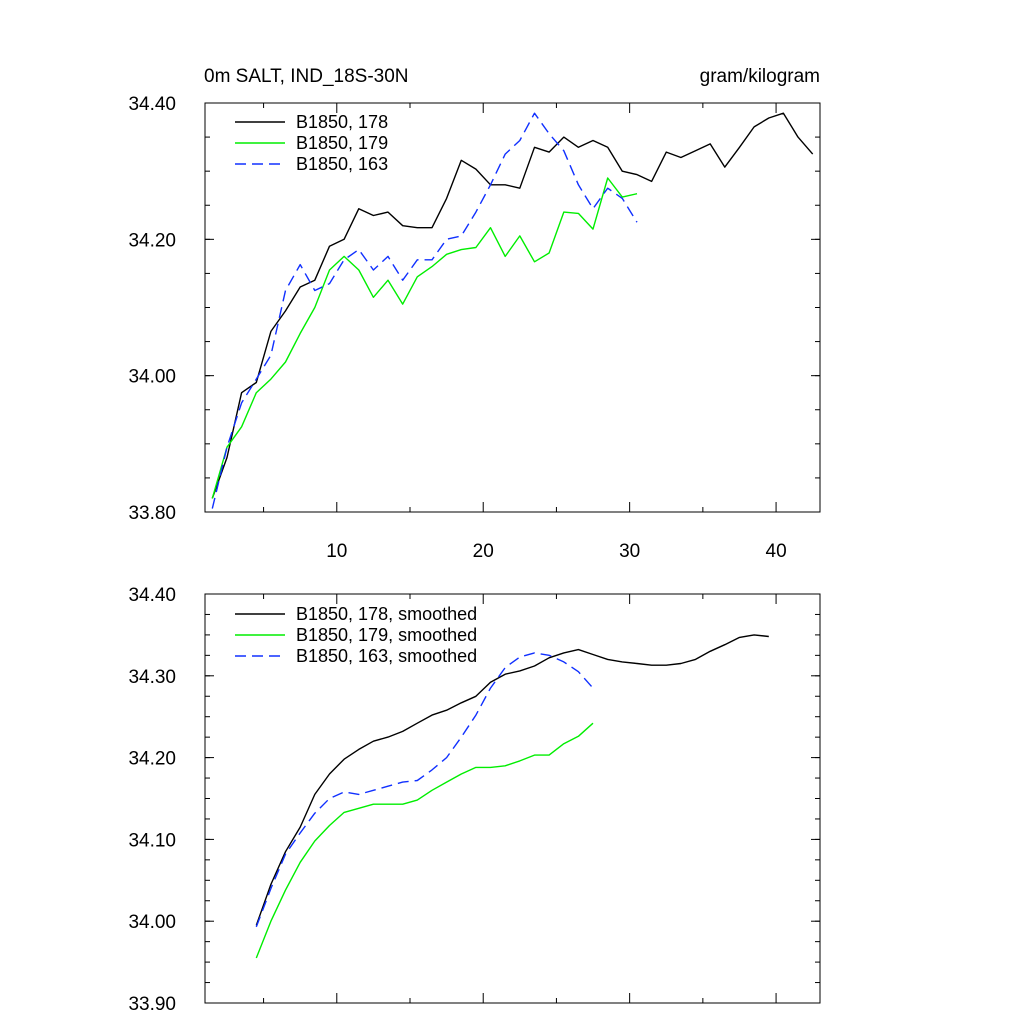 This screenshot has width=1024, height=1024. What do you see at coordinates (152, 513) in the screenshot?
I see `y-tick-label: 33.80` at bounding box center [152, 513].